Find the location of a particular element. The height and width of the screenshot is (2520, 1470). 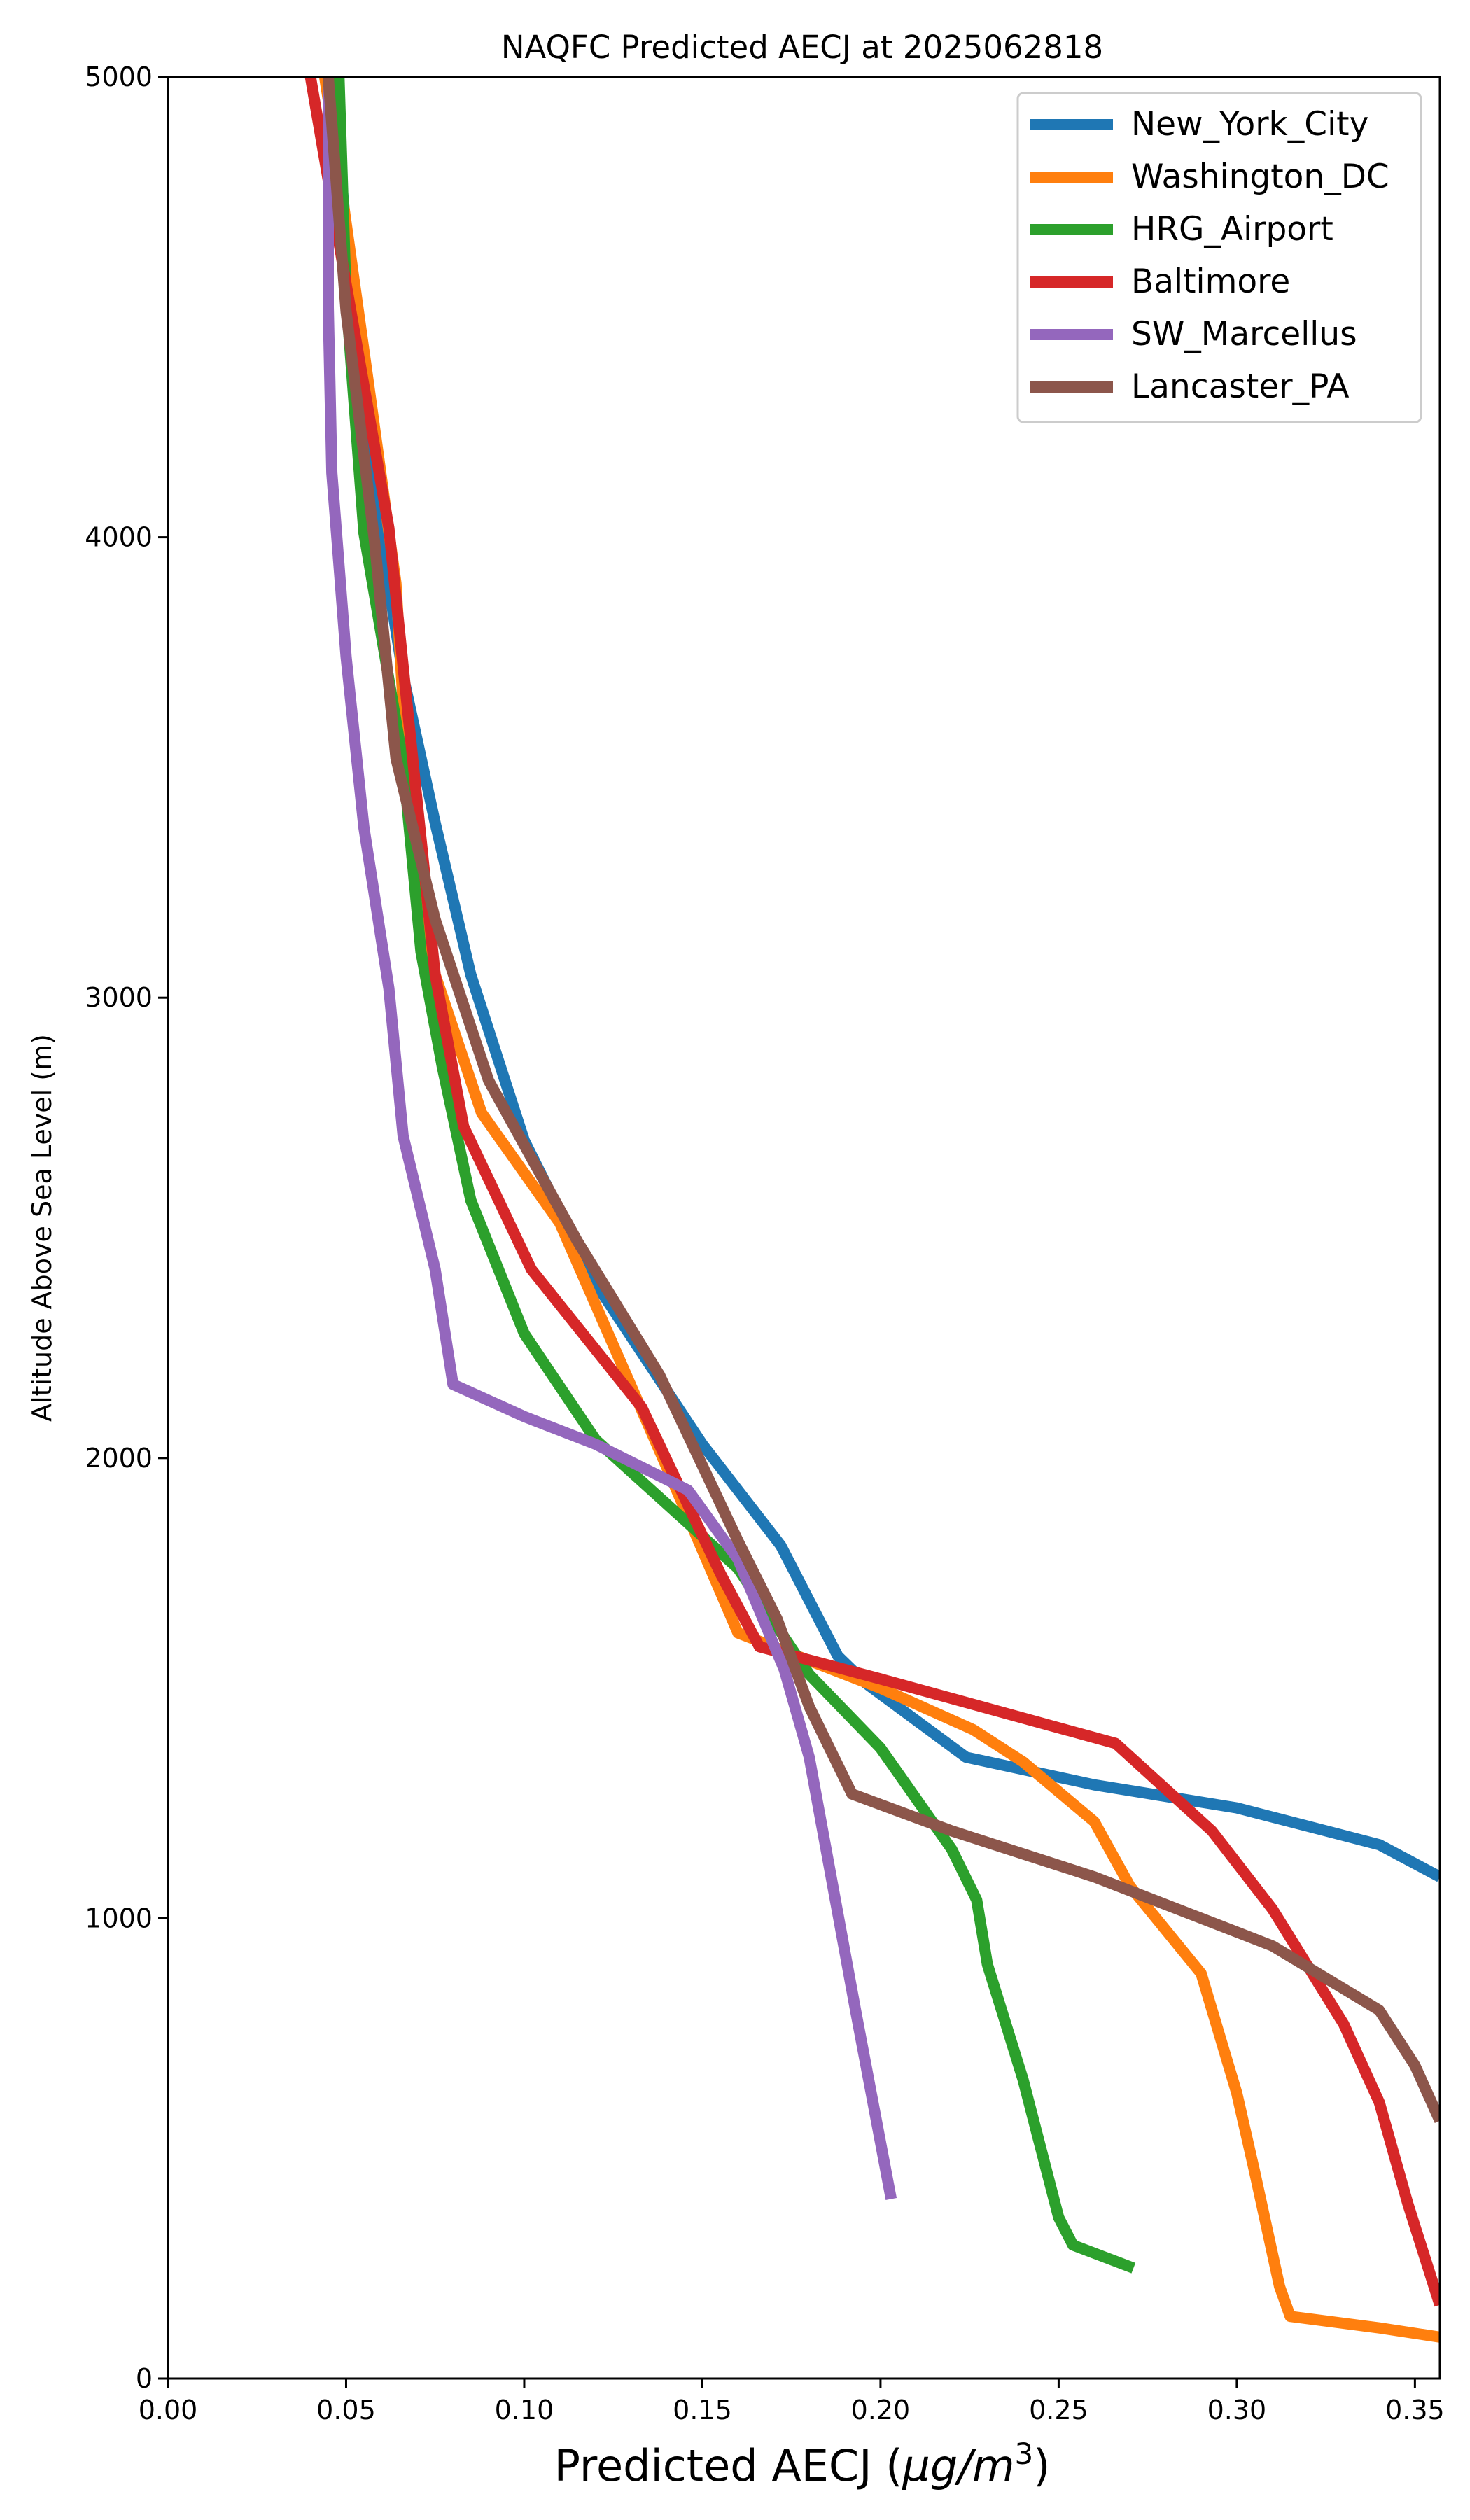

chart-title: NAQFC Predicted AECJ at 2025062818 is located at coordinates (802, 47).